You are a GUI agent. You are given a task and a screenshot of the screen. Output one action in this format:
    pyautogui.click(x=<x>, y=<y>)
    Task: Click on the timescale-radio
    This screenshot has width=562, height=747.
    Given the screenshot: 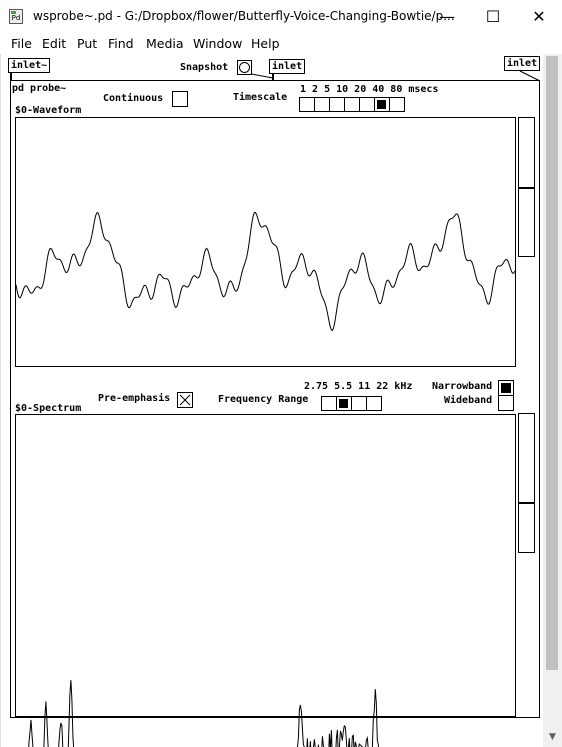 What is the action you would take?
    pyautogui.click(x=352, y=104)
    